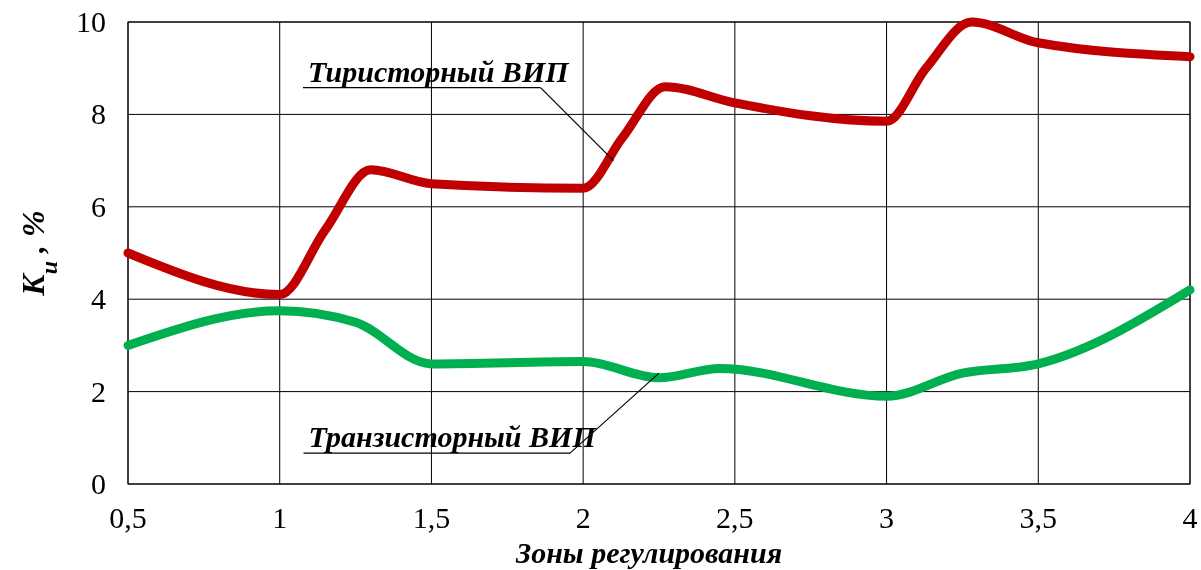 Image resolution: width=1201 pixels, height=570 pixels. What do you see at coordinates (887, 517) in the screenshot?
I see `x-tick-label: 3` at bounding box center [887, 517].